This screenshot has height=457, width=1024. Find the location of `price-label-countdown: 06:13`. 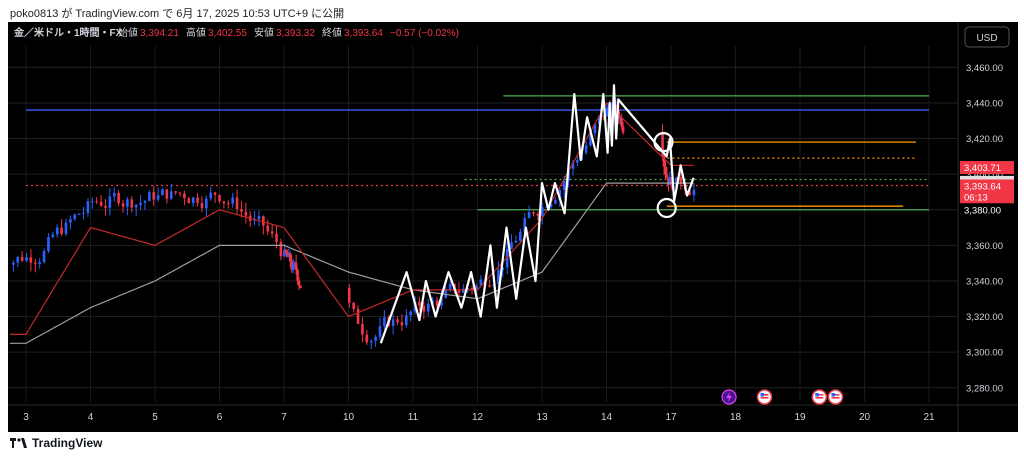

price-label-countdown: 06:13 is located at coordinates (976, 197).